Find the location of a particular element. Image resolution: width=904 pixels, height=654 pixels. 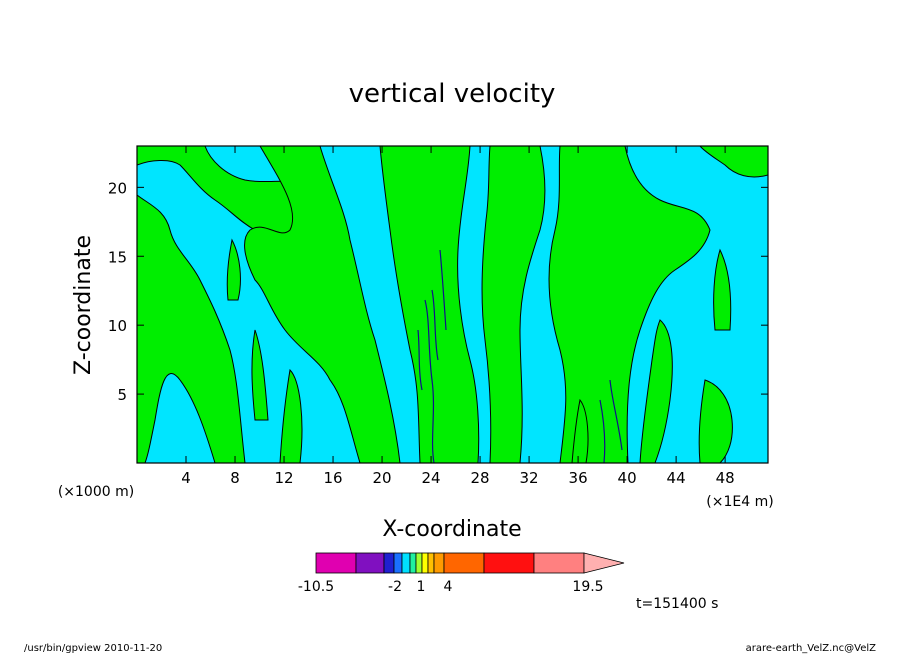

colorbar-tick-label: 1 is located at coordinates (421, 587).